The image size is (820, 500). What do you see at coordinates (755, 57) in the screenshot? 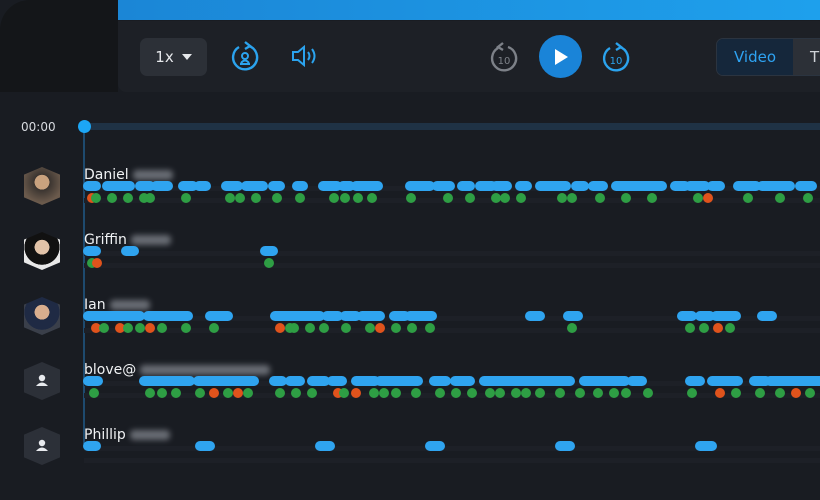
I see `tab-video: Video` at bounding box center [755, 57].